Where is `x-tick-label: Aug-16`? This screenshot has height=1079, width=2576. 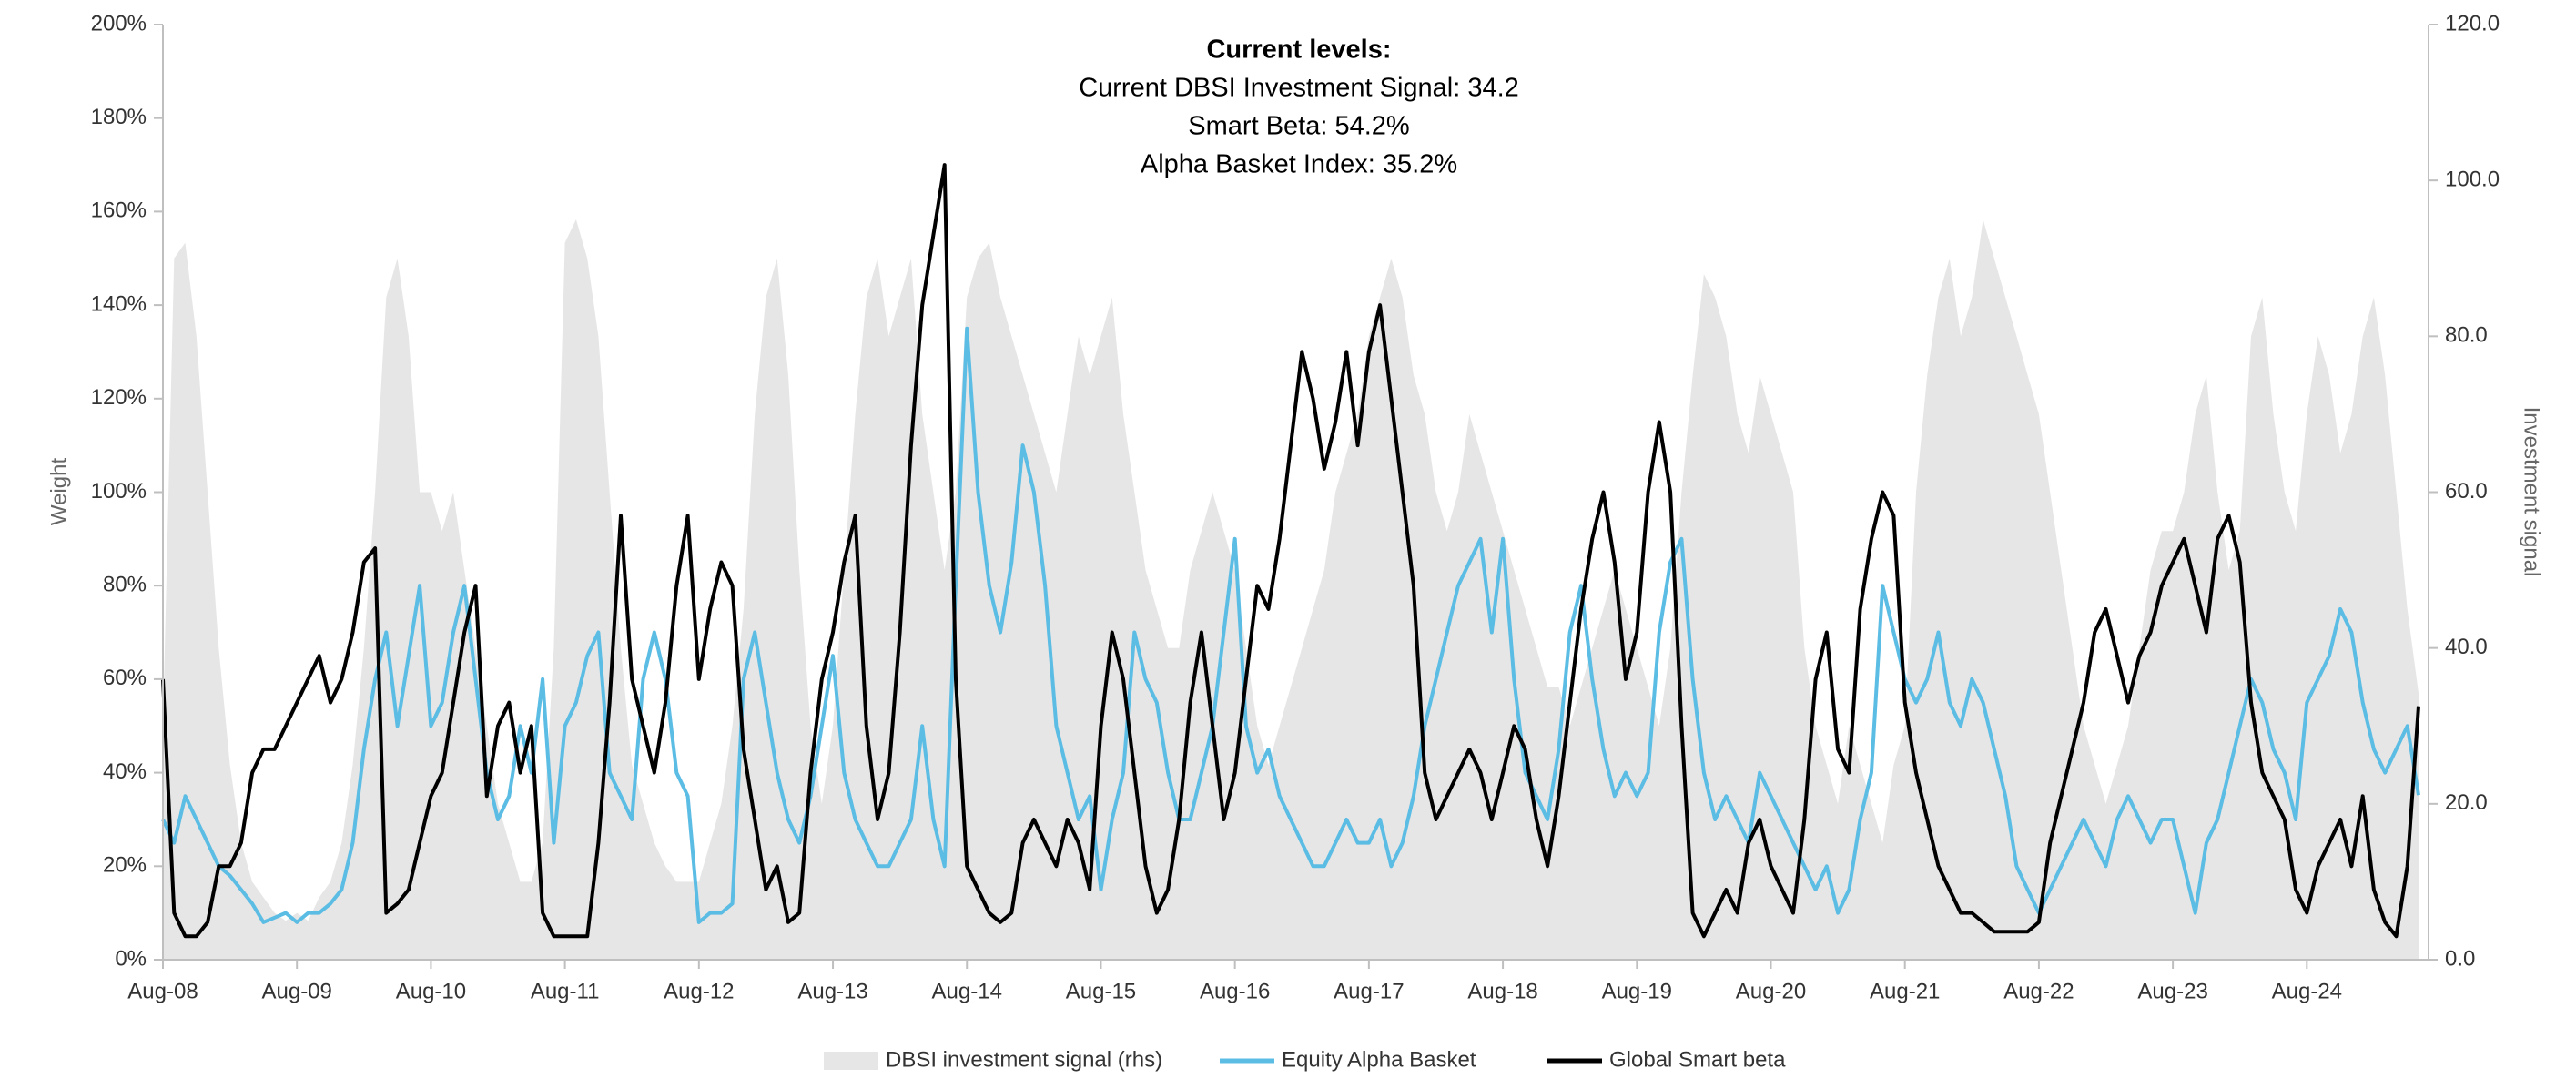
x-tick-label: Aug-16 is located at coordinates (1235, 991).